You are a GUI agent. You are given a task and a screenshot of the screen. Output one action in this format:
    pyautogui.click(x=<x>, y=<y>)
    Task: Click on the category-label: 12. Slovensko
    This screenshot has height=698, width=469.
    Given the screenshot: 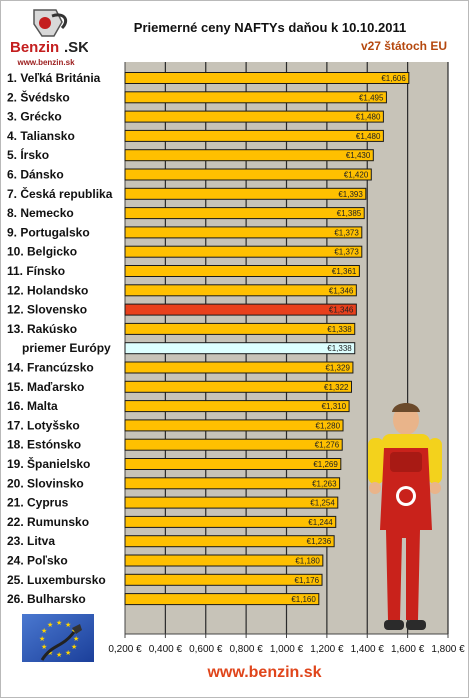 What is the action you would take?
    pyautogui.click(x=47, y=310)
    